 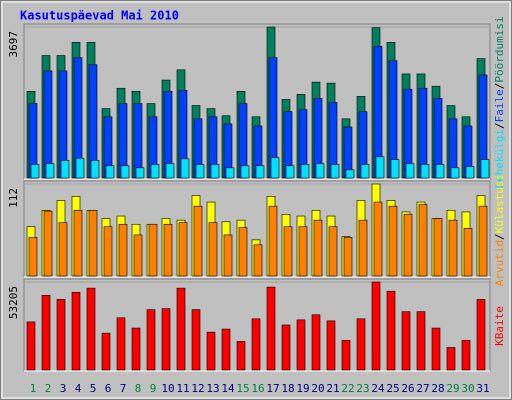 I want to click on x-tick-label: 9, so click(x=153, y=388).